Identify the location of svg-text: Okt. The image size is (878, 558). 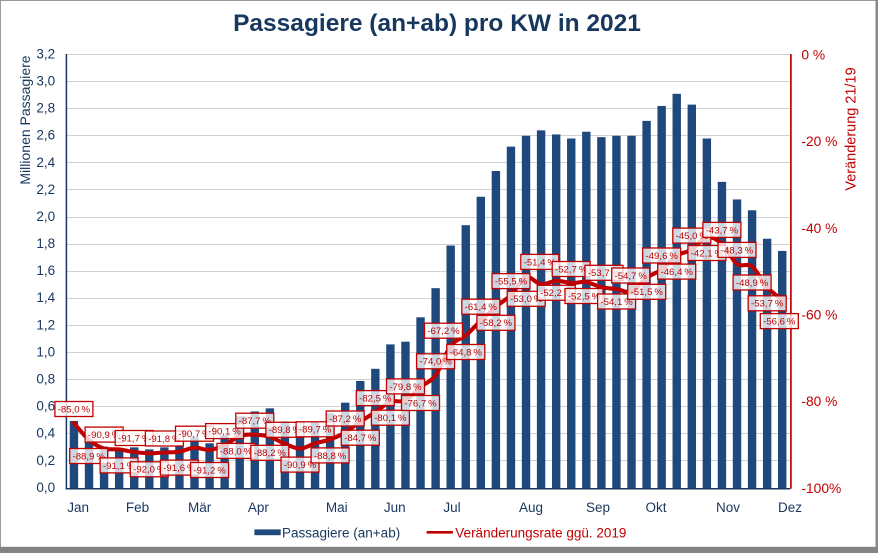
(655, 507).